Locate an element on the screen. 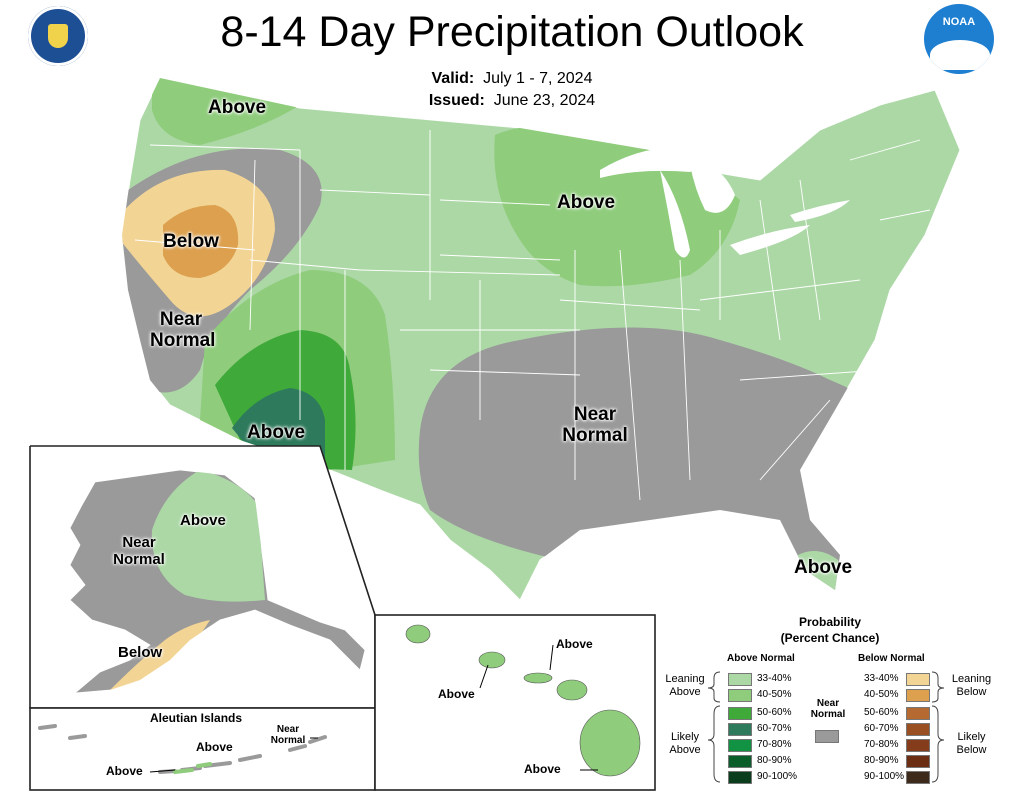 This screenshot has height=792, width=1024. legend-near-normal-label: Near Normal is located at coordinates (828, 709).